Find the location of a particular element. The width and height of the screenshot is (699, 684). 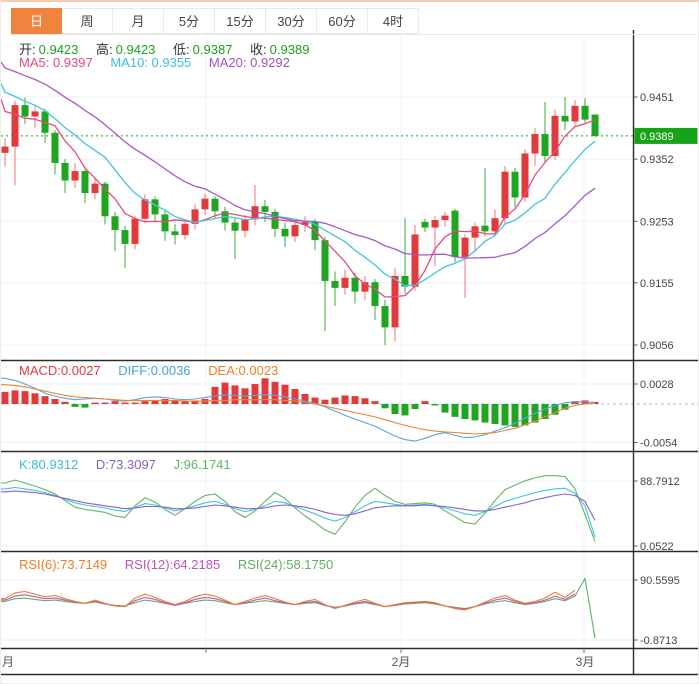

rsi-axis-label: 90.5595 is located at coordinates (660, 581).